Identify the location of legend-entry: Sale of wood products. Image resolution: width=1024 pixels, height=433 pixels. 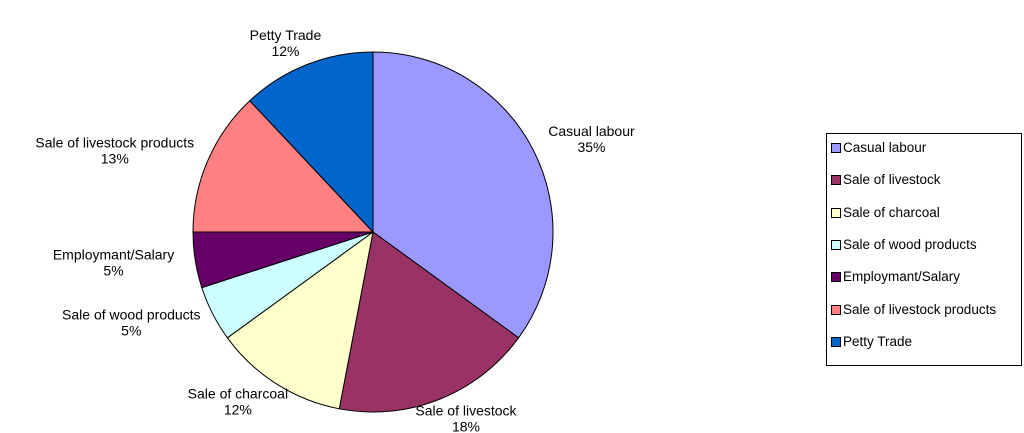
(926, 244).